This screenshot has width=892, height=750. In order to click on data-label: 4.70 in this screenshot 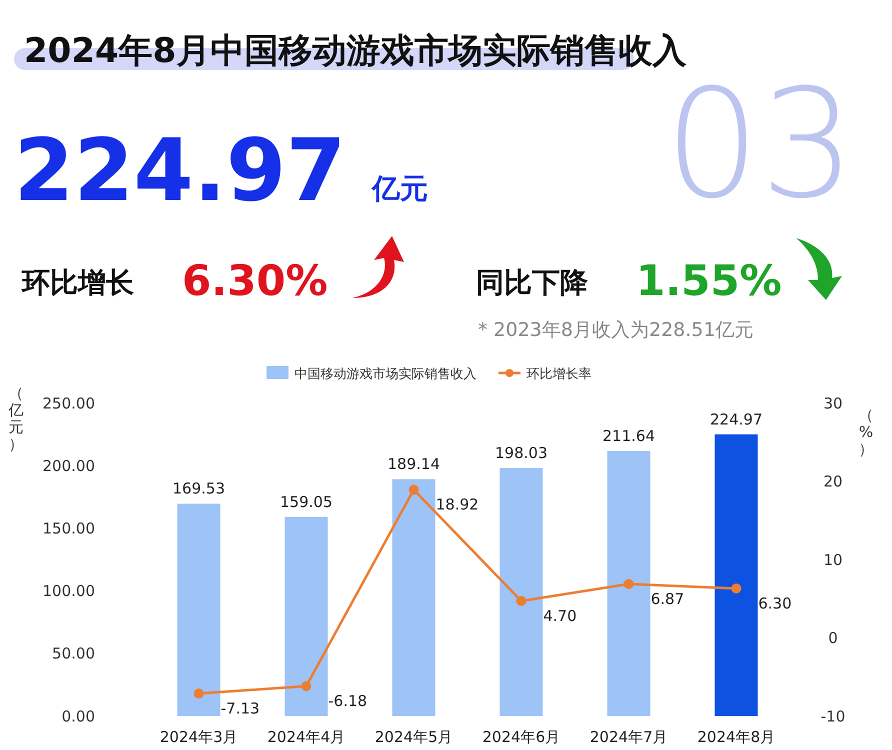, I will do `click(560, 615)`.